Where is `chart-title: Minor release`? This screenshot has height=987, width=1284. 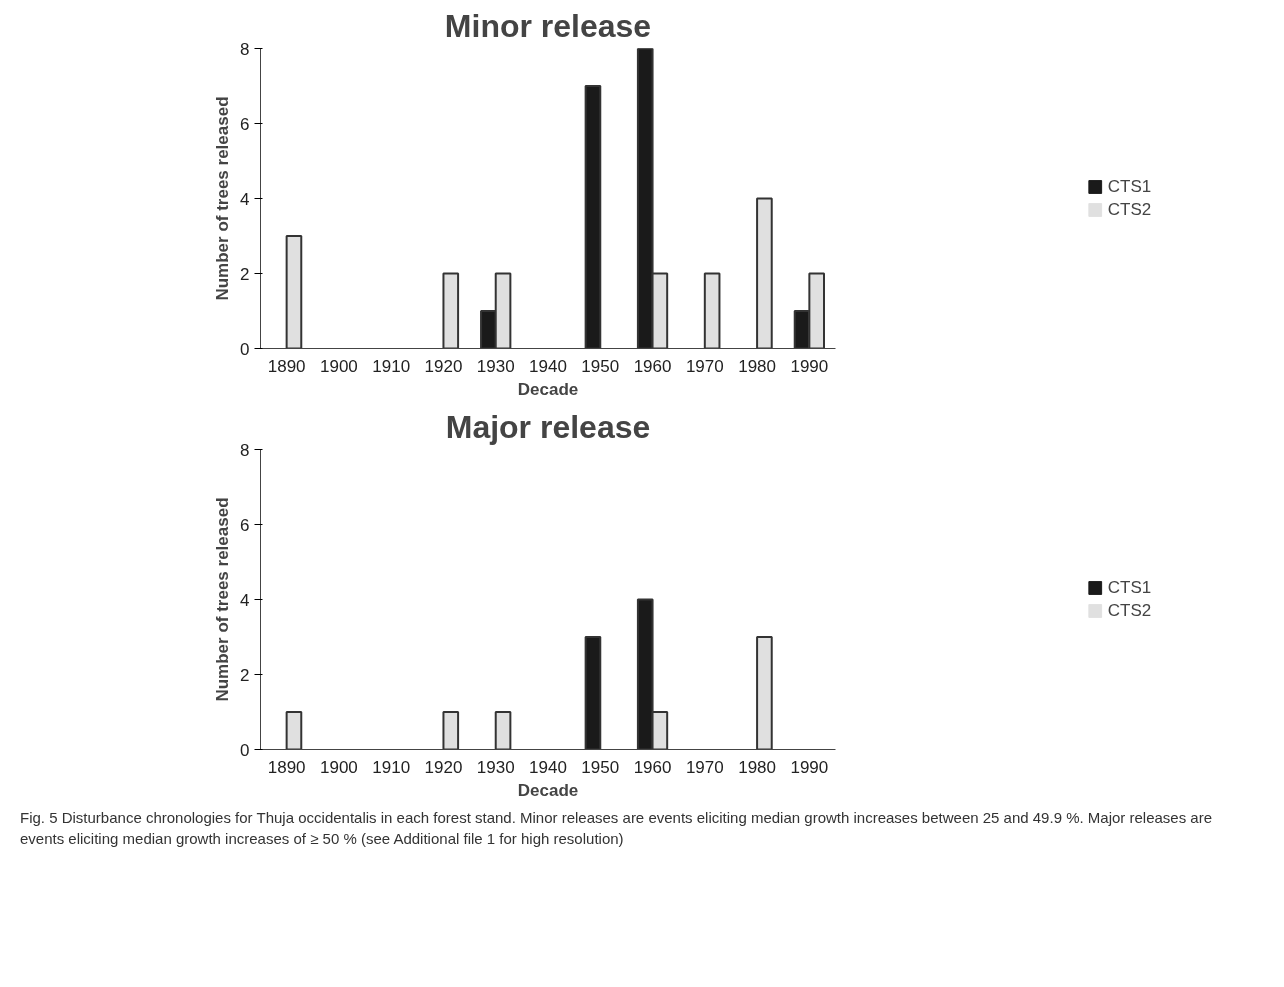 chart-title: Minor release is located at coordinates (548, 25).